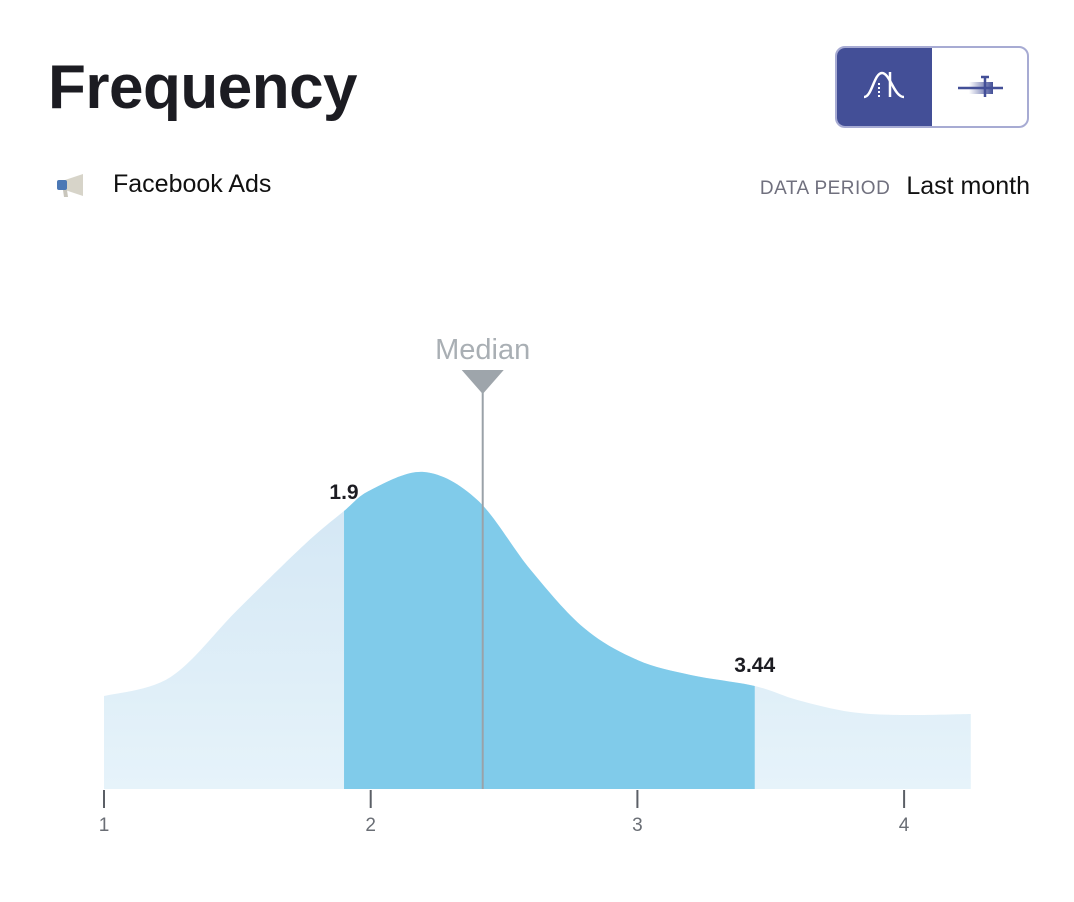 This screenshot has height=902, width=1074. Describe the element at coordinates (504, 813) in the screenshot. I see `x-axis: 1 2 3 4` at that location.